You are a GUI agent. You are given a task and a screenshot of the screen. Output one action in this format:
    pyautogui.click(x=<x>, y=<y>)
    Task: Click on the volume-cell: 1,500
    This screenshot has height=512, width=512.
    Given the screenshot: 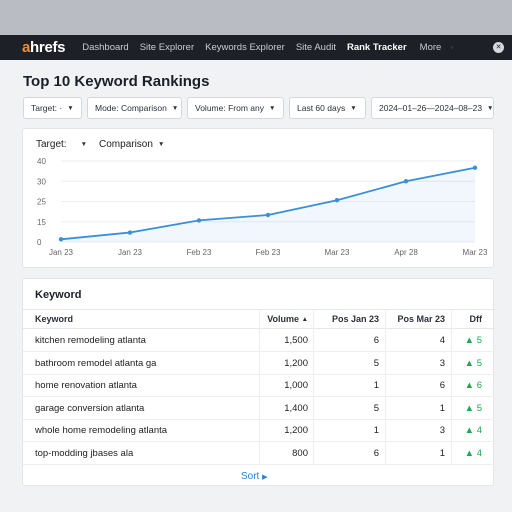 What is the action you would take?
    pyautogui.click(x=296, y=340)
    